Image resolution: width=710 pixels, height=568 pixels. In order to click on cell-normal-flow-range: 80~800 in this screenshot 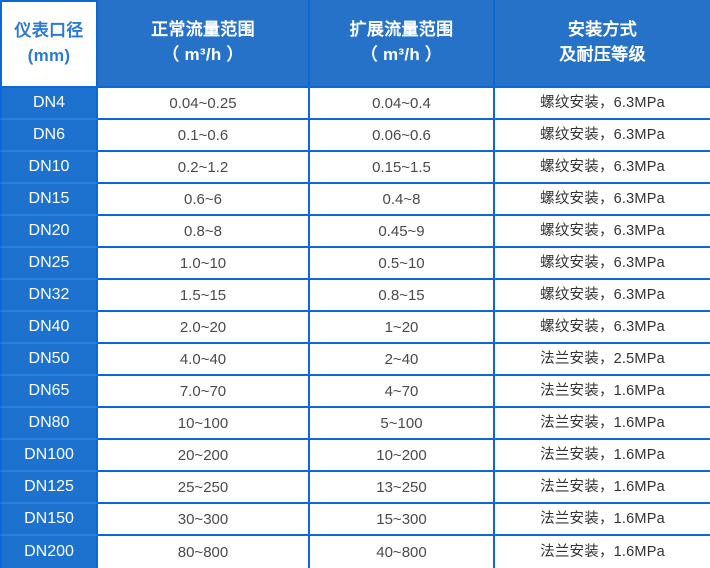, I will do `click(204, 552)`.